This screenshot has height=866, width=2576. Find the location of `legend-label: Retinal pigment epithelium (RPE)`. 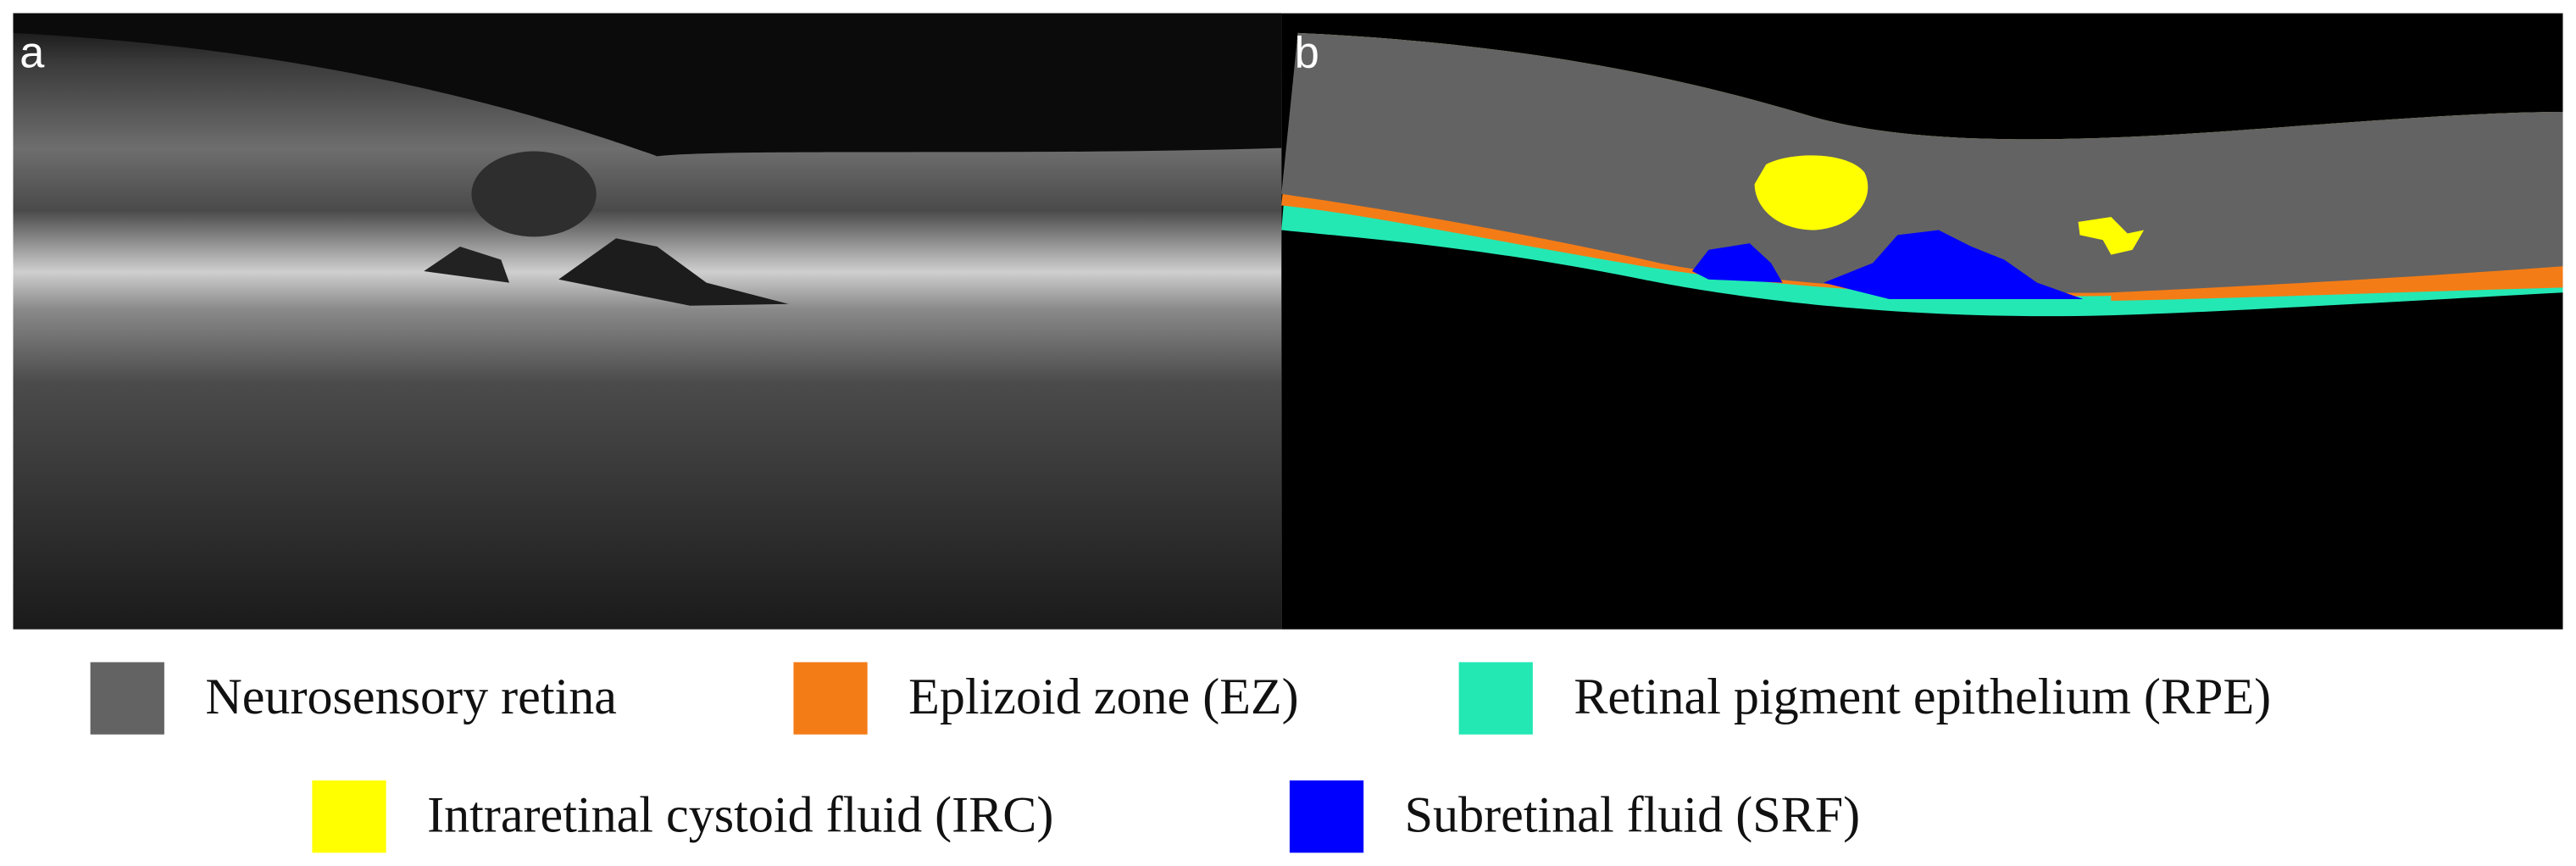

legend-label: Retinal pigment epithelium (RPE) is located at coordinates (1922, 697).